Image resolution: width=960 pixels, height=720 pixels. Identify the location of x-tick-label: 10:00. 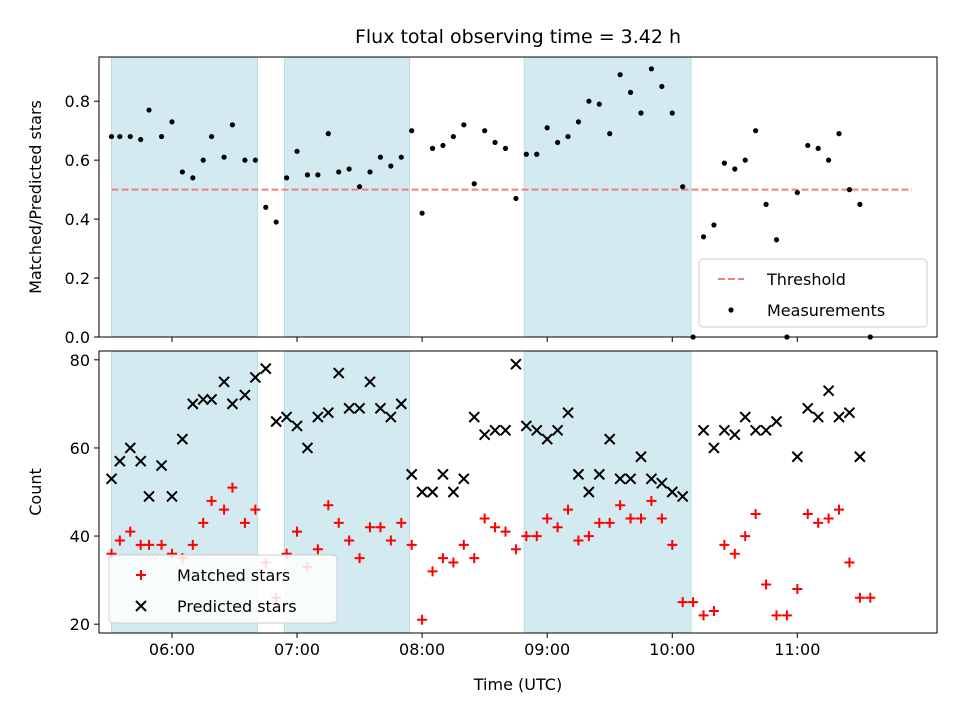
(672, 649).